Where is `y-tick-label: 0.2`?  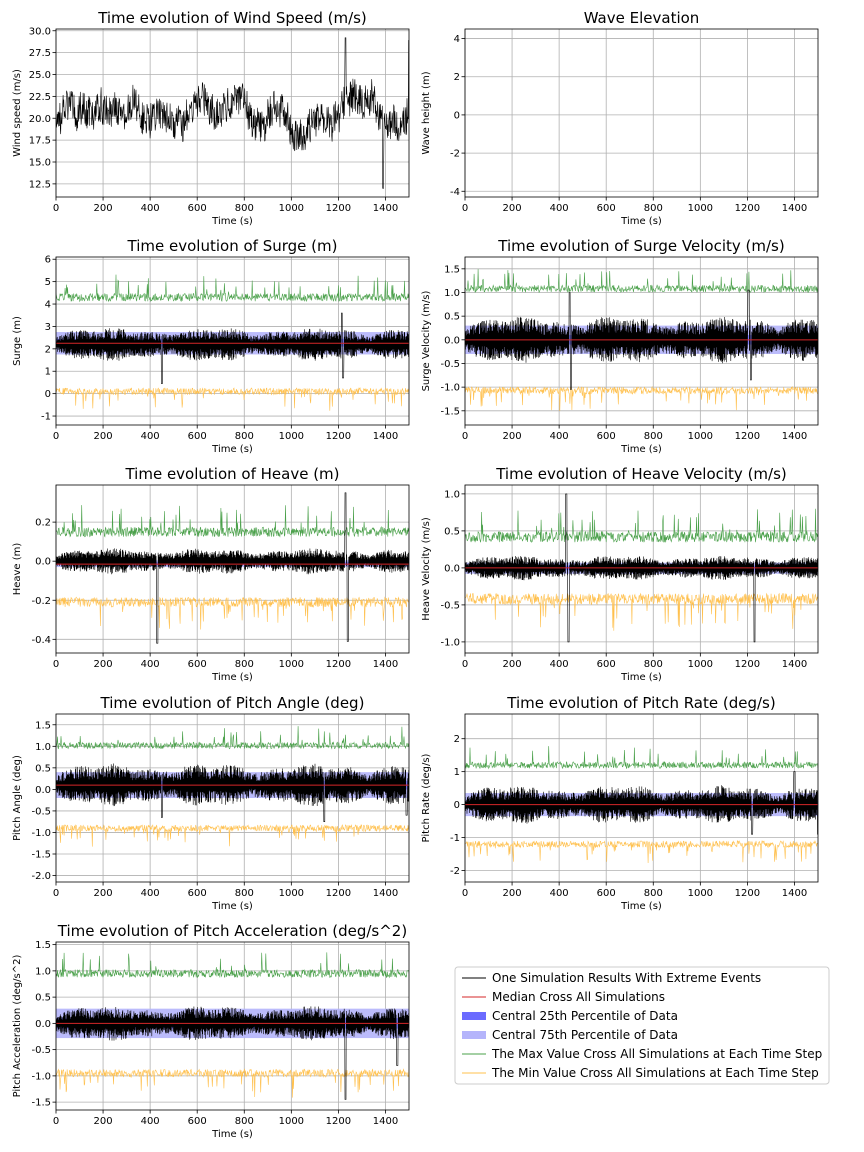 y-tick-label: 0.2 is located at coordinates (43, 523).